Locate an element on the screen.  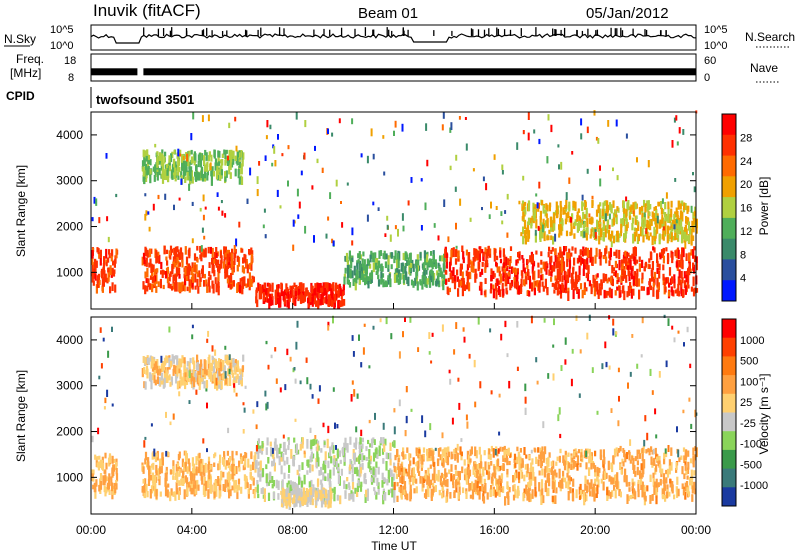
noise-left-tick-top: 10^5 is located at coordinates (62, 30).